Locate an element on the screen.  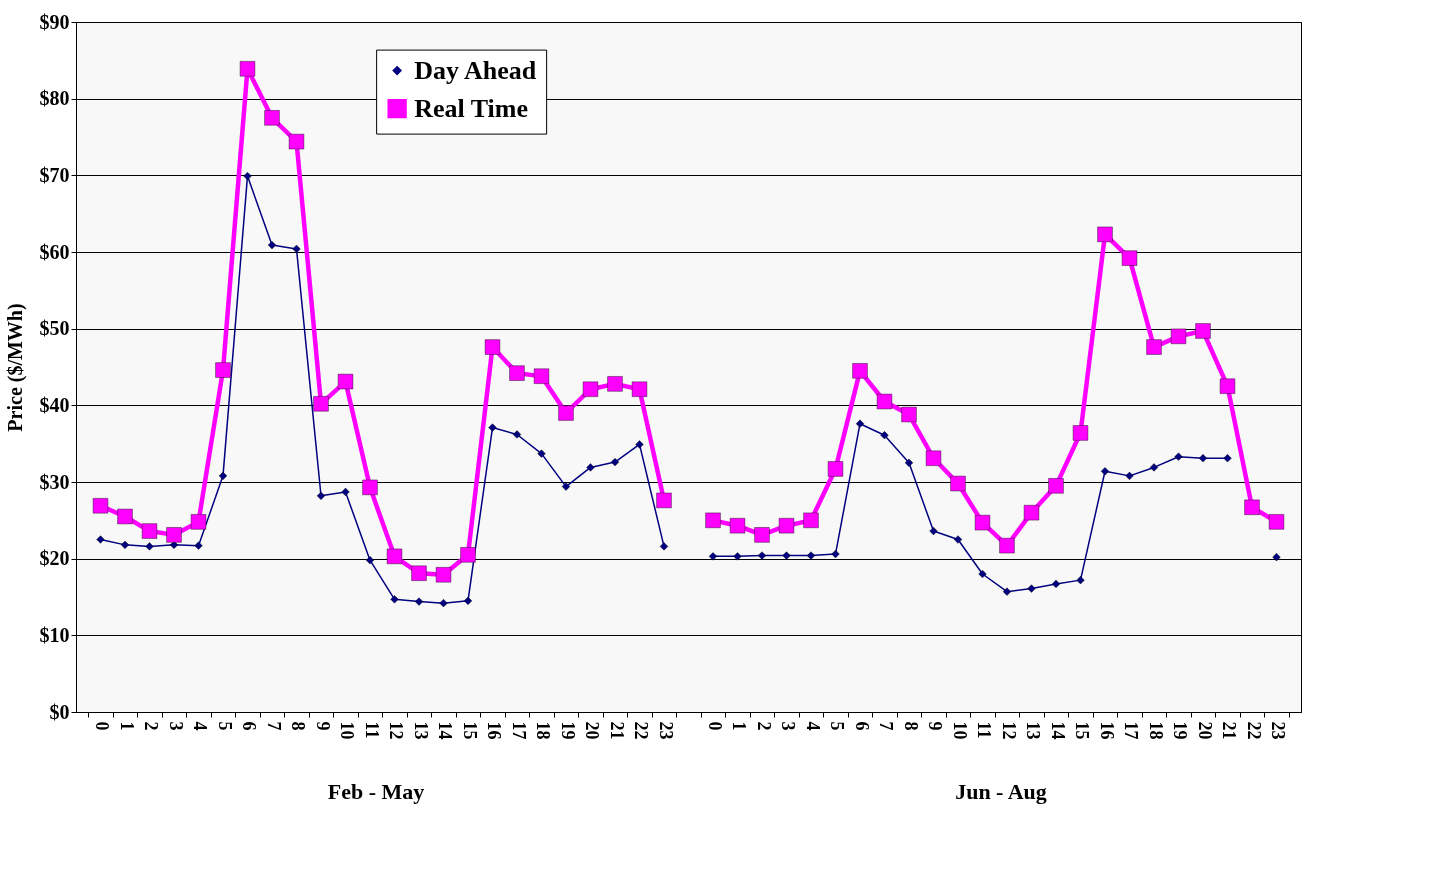
x-tick-label: 22 is located at coordinates (641, 730).